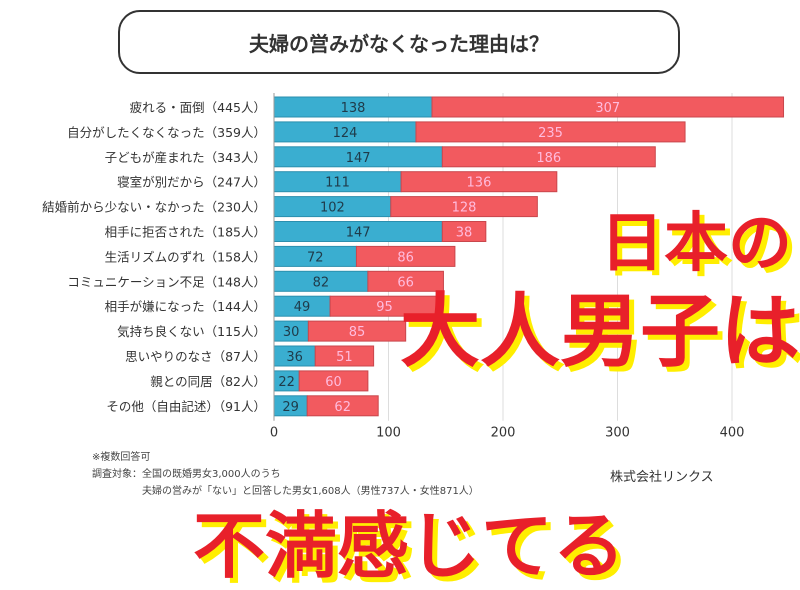  What do you see at coordinates (294, 357) in the screenshot?
I see `bar-value-label: 36` at bounding box center [294, 357].